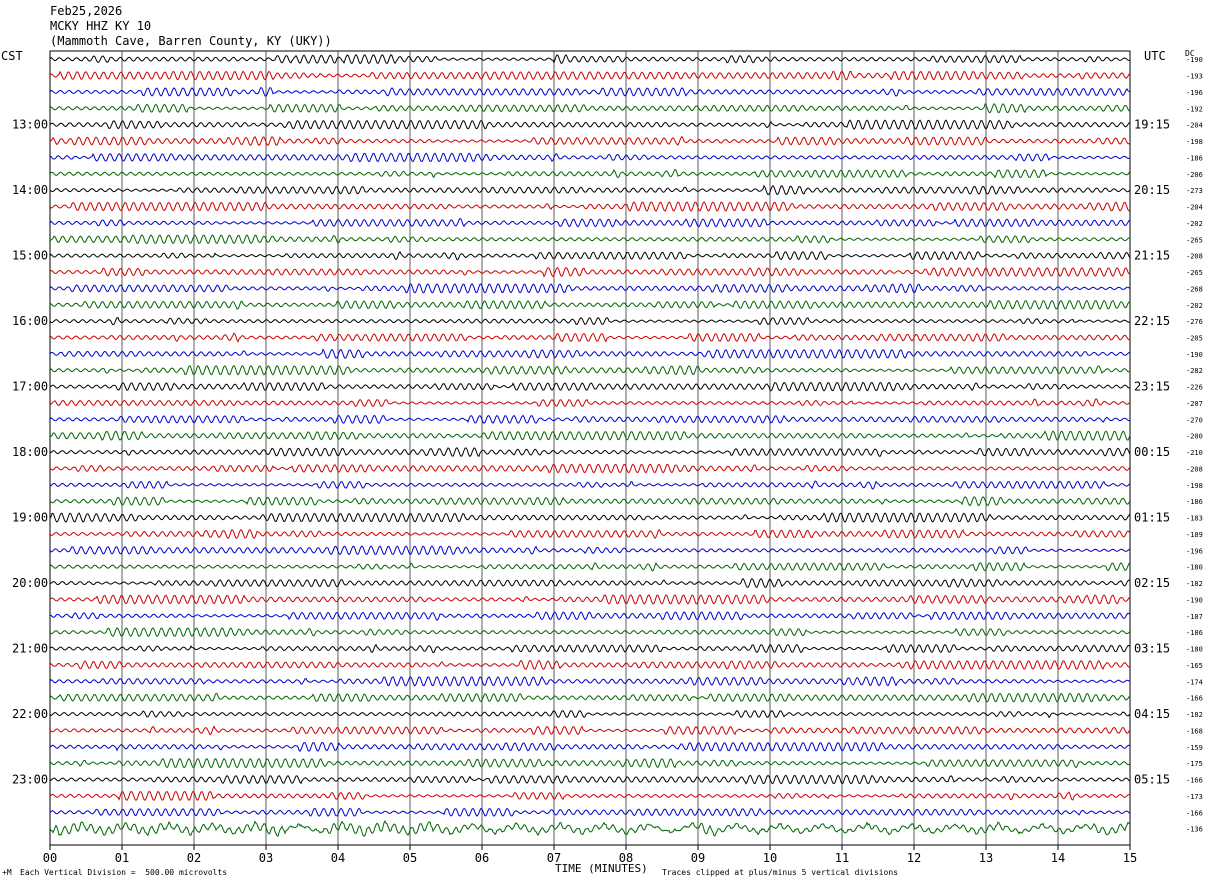 This screenshot has width=1210, height=886. Describe the element at coordinates (194, 858) in the screenshot. I see `x-tick-label: 02` at that location.